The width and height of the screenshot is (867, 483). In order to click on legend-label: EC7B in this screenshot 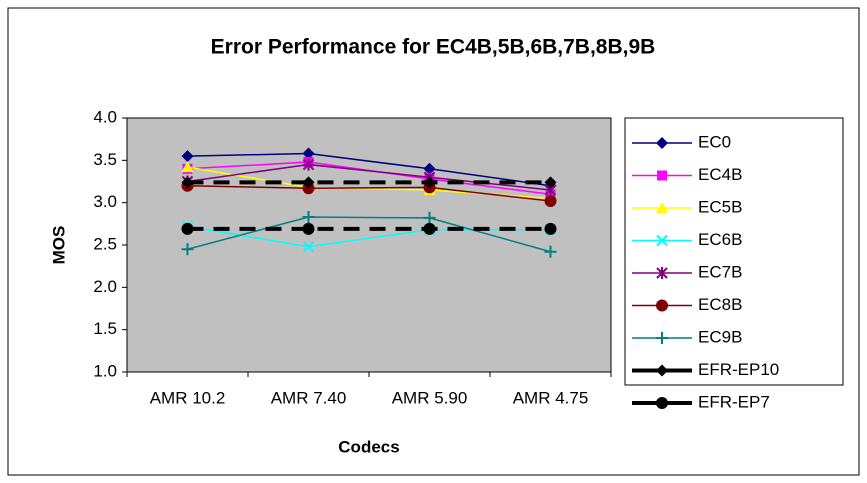, I will do `click(720, 271)`.